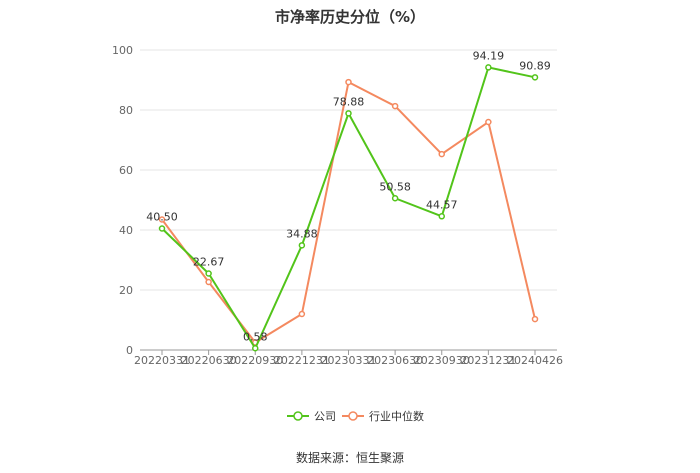 The width and height of the screenshot is (700, 473). What do you see at coordinates (126, 230) in the screenshot?
I see `y-tick-label: 40` at bounding box center [126, 230].